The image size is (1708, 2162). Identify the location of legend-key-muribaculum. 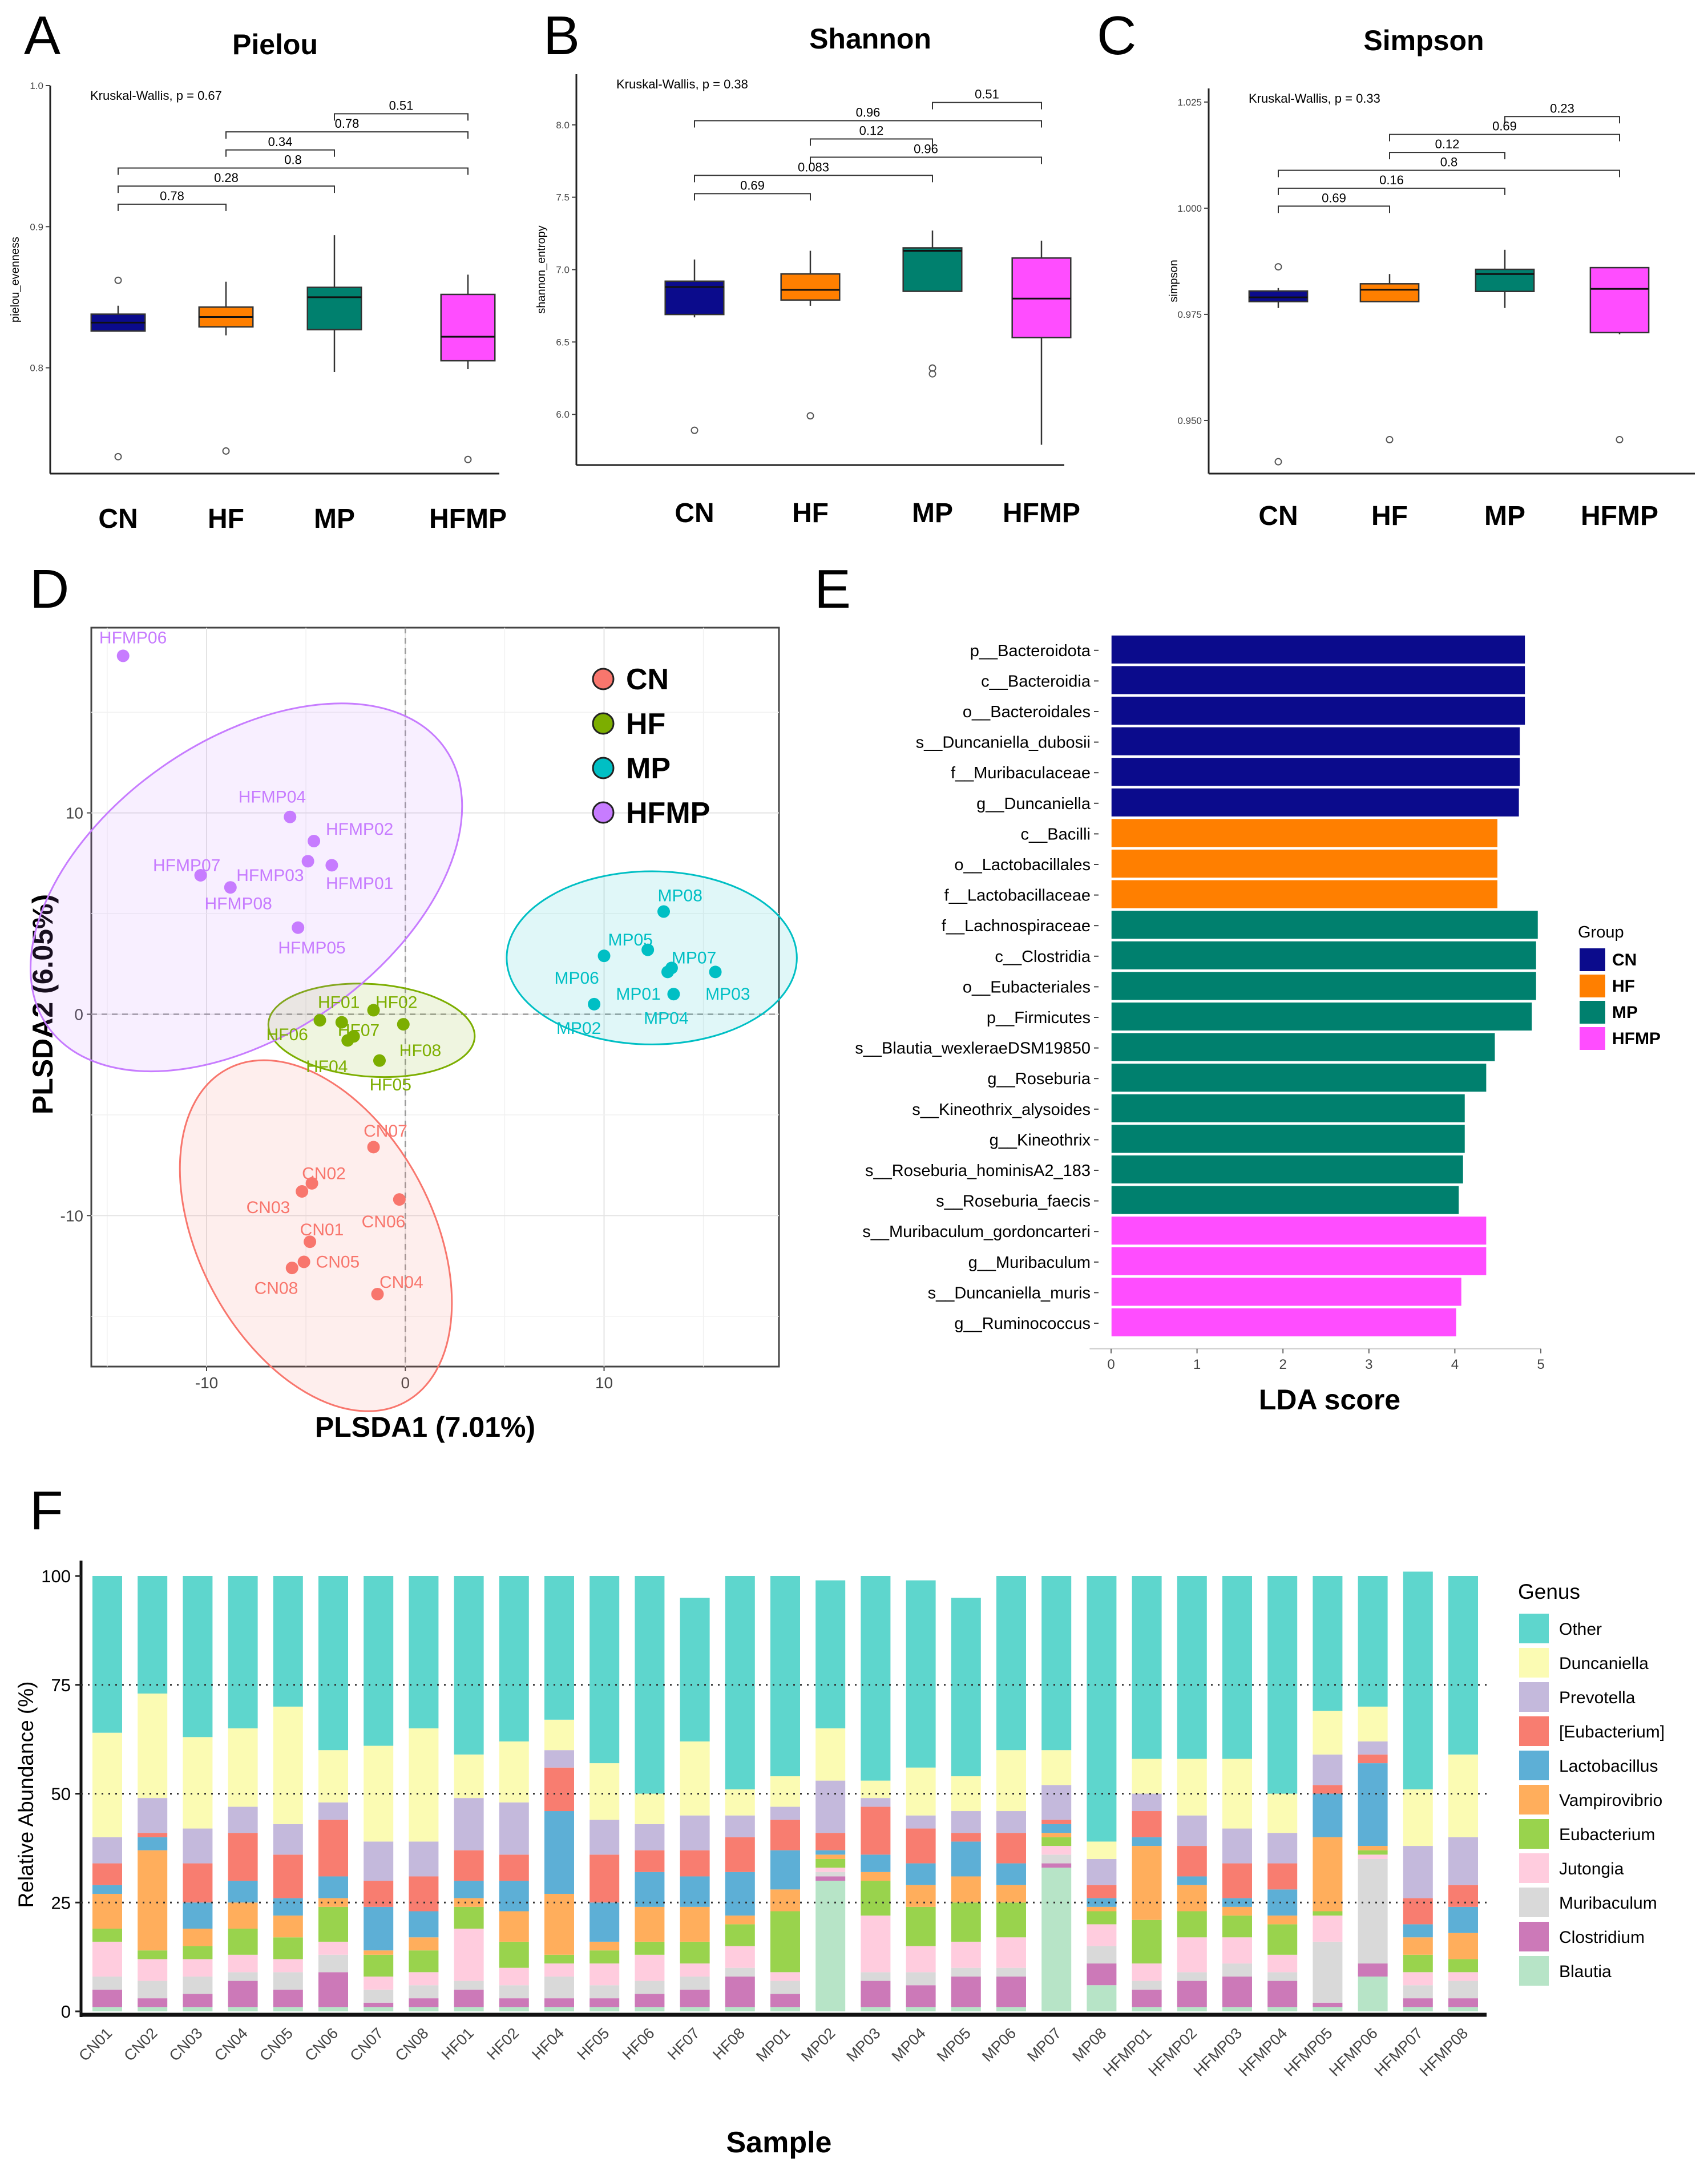
(1534, 1902).